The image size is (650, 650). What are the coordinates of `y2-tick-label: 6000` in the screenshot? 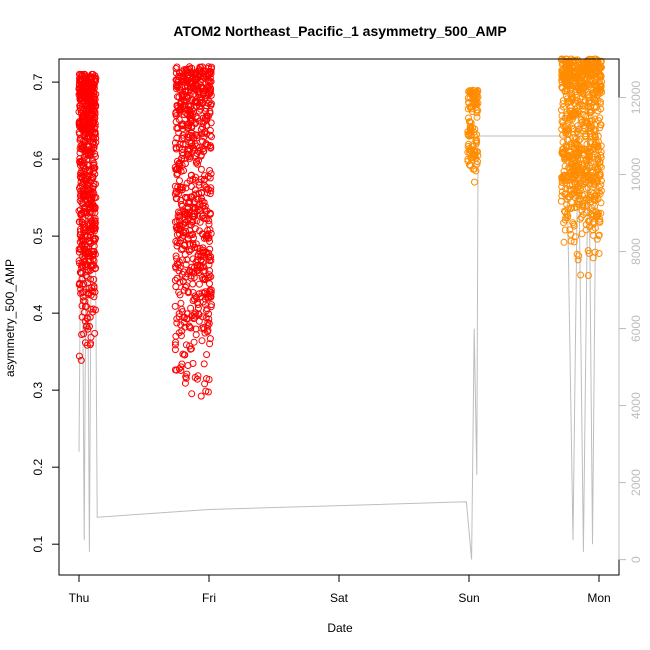 It's located at (636, 328).